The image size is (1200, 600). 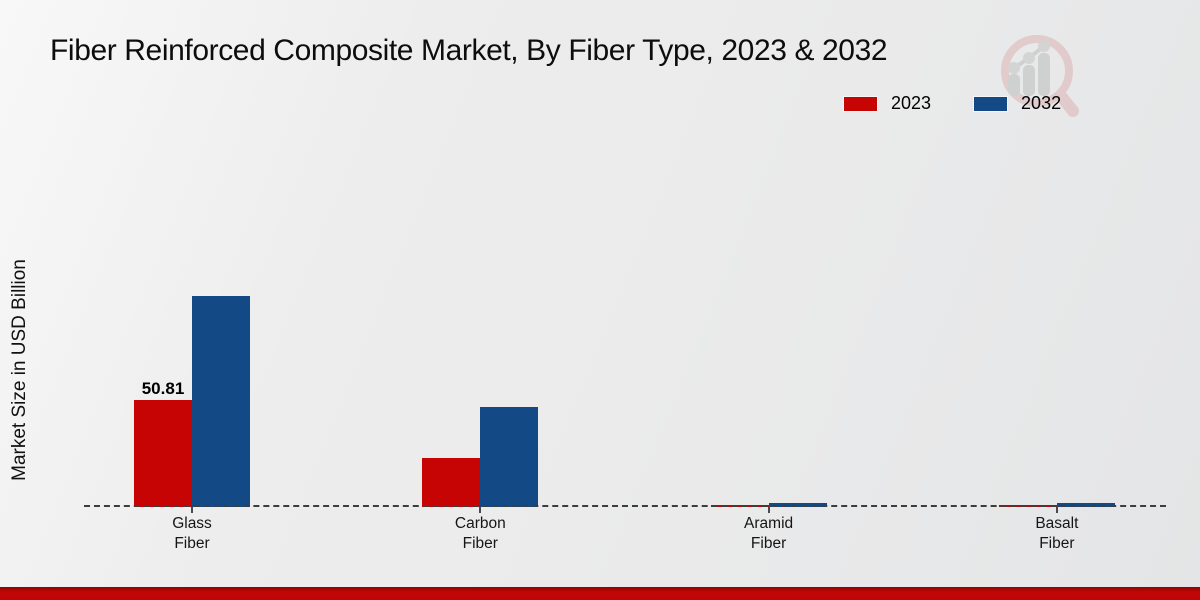 What do you see at coordinates (769, 533) in the screenshot?
I see `x-axis-category-label: Aramid Fiber` at bounding box center [769, 533].